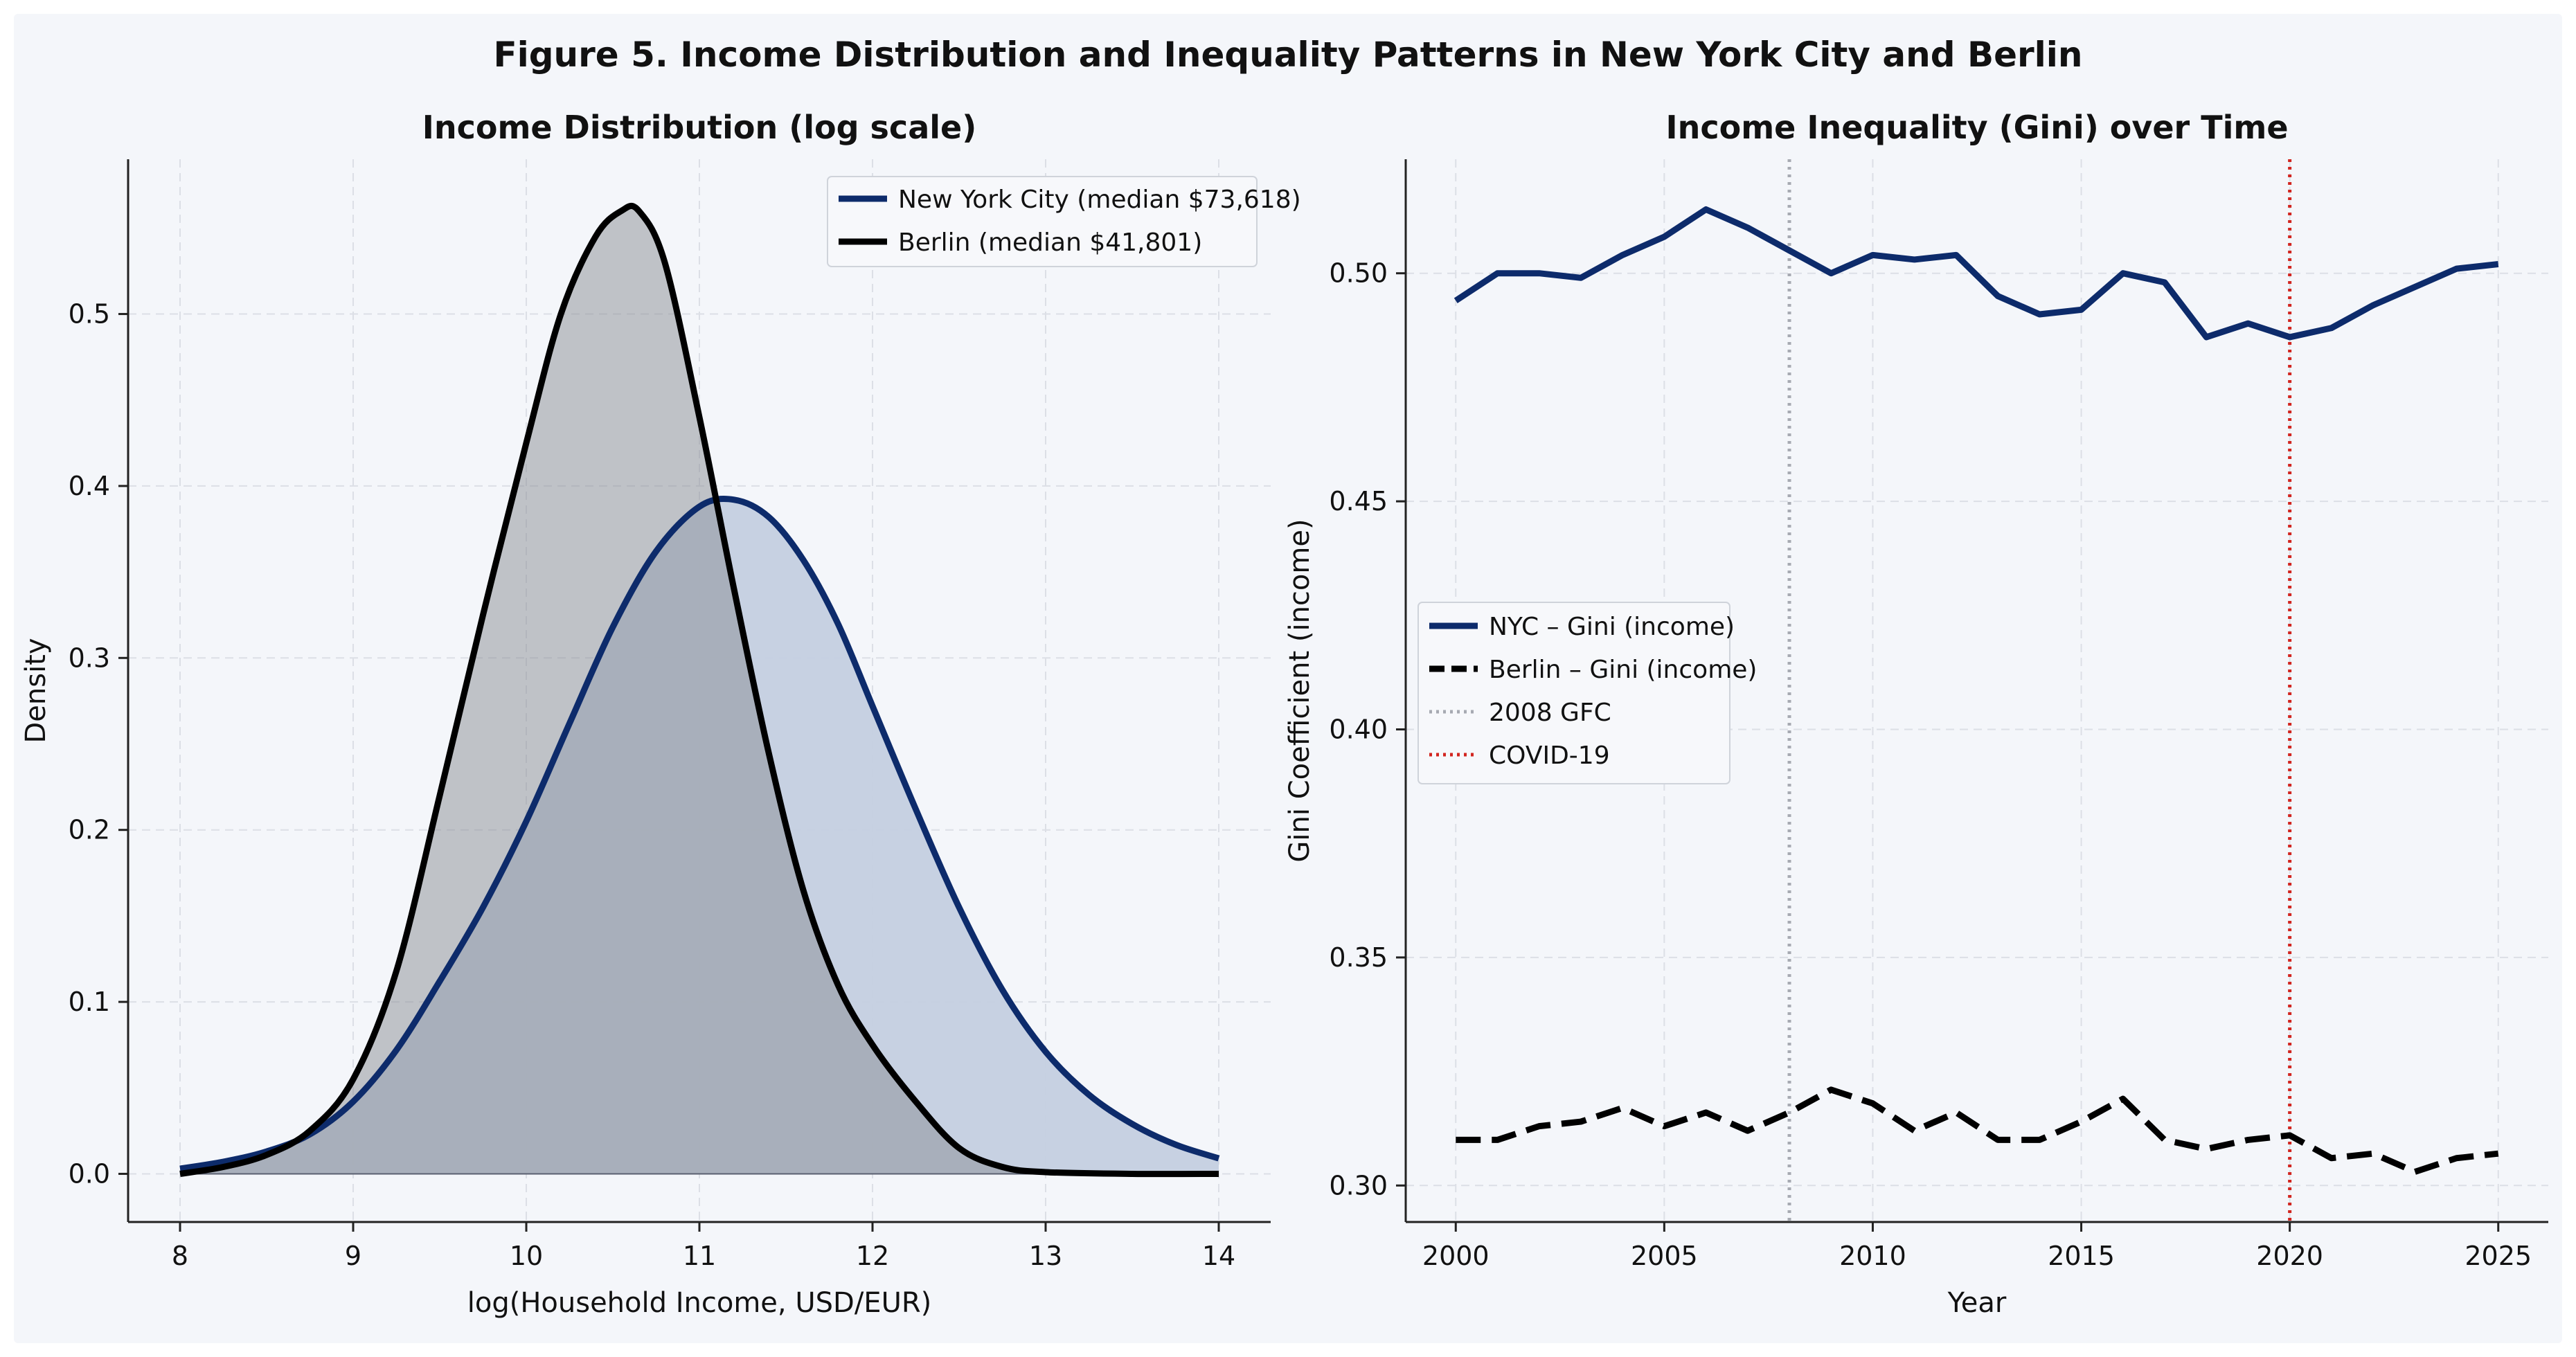 This screenshot has width=2576, height=1357. What do you see at coordinates (1573, 693) in the screenshot?
I see `gini-legend-box` at bounding box center [1573, 693].